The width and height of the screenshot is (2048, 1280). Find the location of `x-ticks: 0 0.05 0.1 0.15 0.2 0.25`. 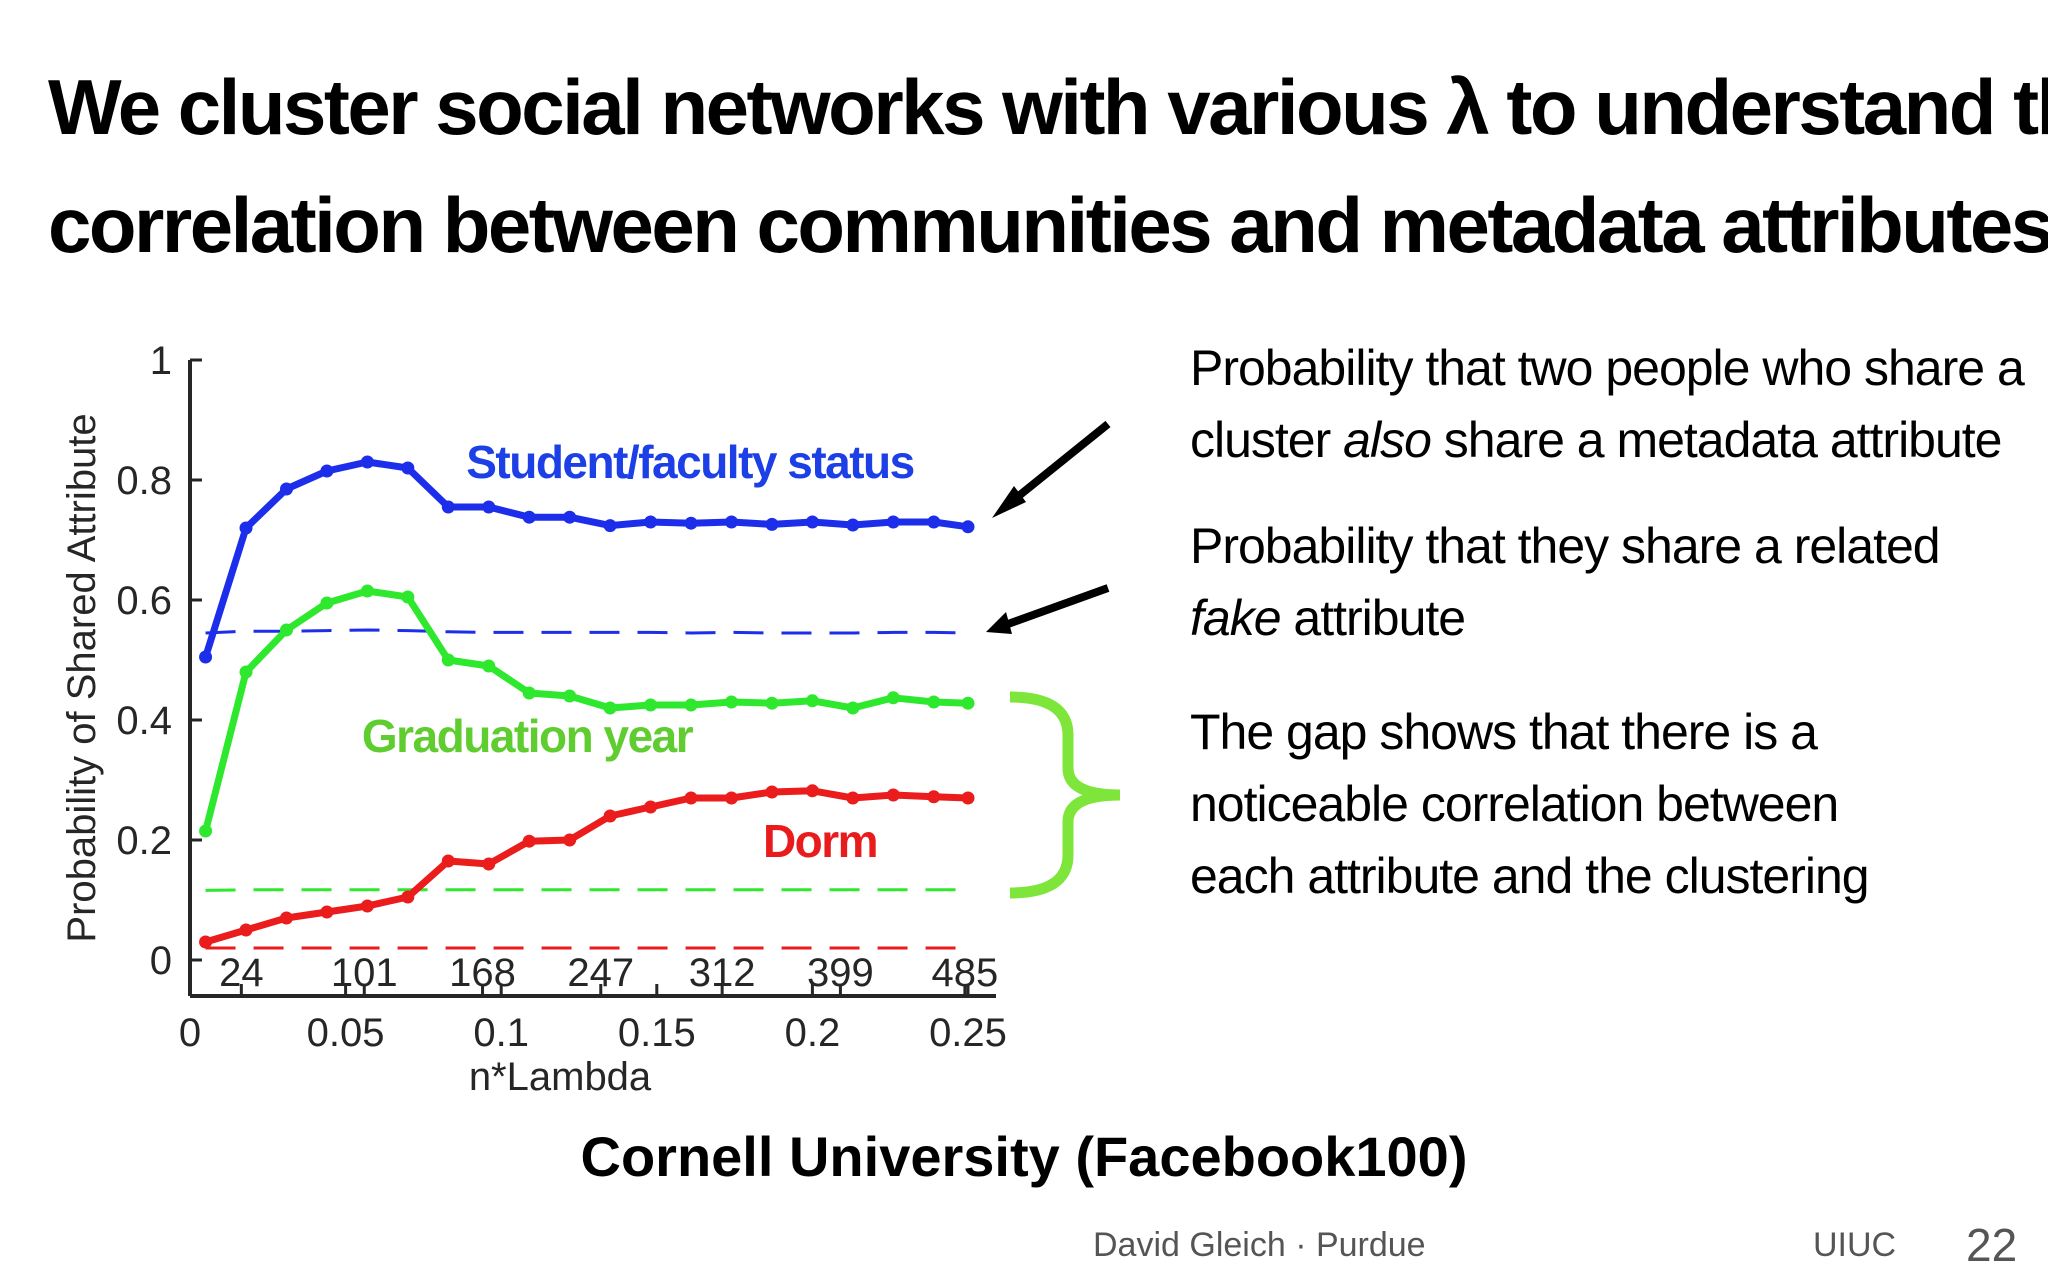

x-ticks: 0 0.05 0.1 0.15 0.2 0.25 is located at coordinates (593, 1019).